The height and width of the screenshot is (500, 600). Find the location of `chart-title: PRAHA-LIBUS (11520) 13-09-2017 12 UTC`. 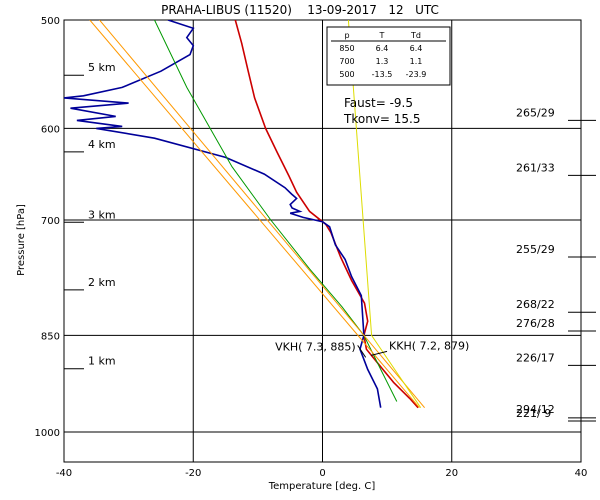

chart-title: PRAHA-LIBUS (11520) 13-09-2017 12 UTC is located at coordinates (300, 10).